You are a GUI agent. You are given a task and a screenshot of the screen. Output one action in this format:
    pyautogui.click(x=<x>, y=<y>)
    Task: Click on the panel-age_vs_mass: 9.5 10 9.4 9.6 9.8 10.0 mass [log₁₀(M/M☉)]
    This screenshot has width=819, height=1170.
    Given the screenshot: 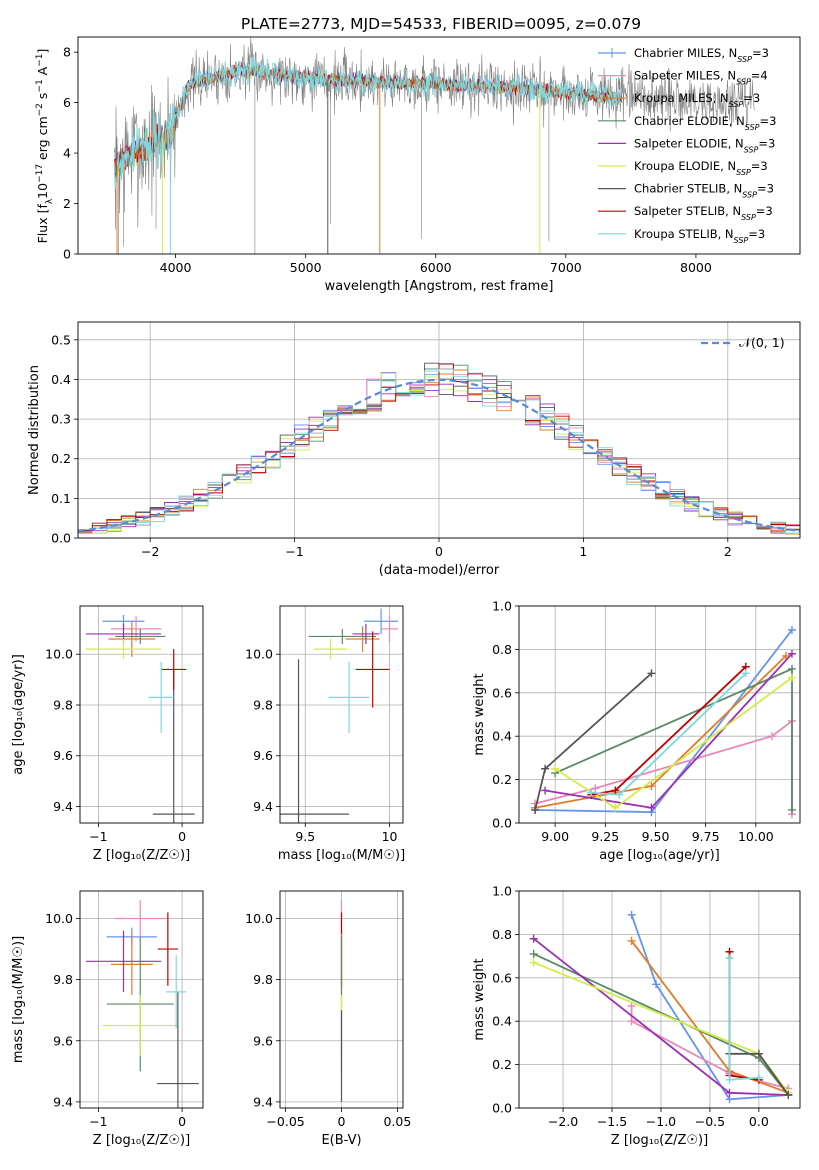 What is the action you would take?
    pyautogui.click(x=325, y=734)
    